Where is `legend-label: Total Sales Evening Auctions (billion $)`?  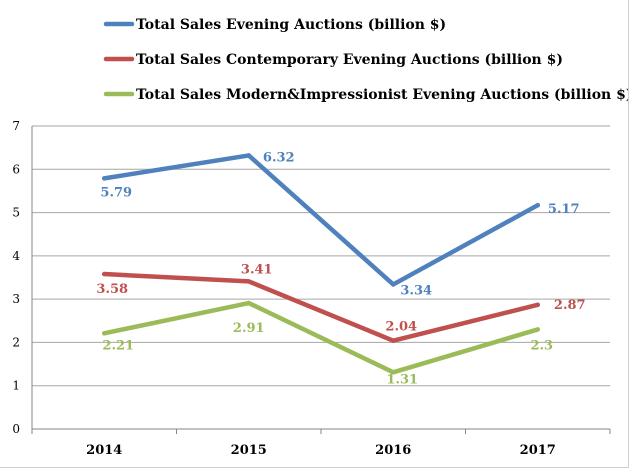
legend-label: Total Sales Evening Auctions (billion $) is located at coordinates (291, 25).